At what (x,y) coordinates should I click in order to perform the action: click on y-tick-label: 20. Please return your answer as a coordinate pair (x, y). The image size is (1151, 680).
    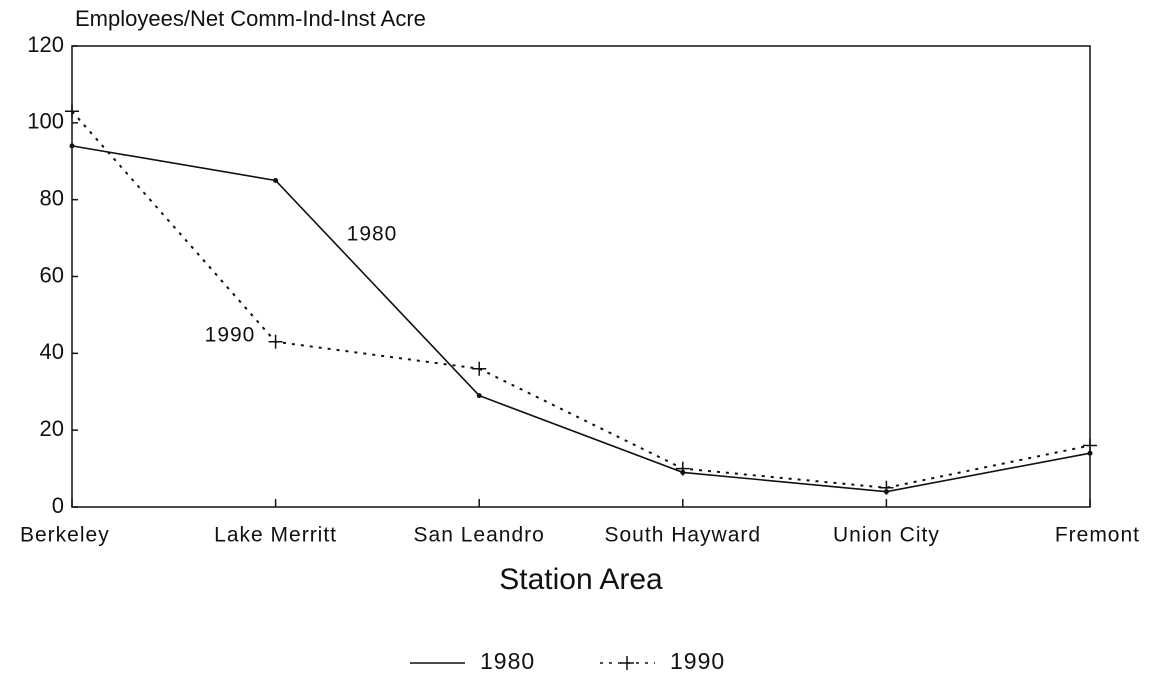
    Looking at the image, I should click on (52, 428).